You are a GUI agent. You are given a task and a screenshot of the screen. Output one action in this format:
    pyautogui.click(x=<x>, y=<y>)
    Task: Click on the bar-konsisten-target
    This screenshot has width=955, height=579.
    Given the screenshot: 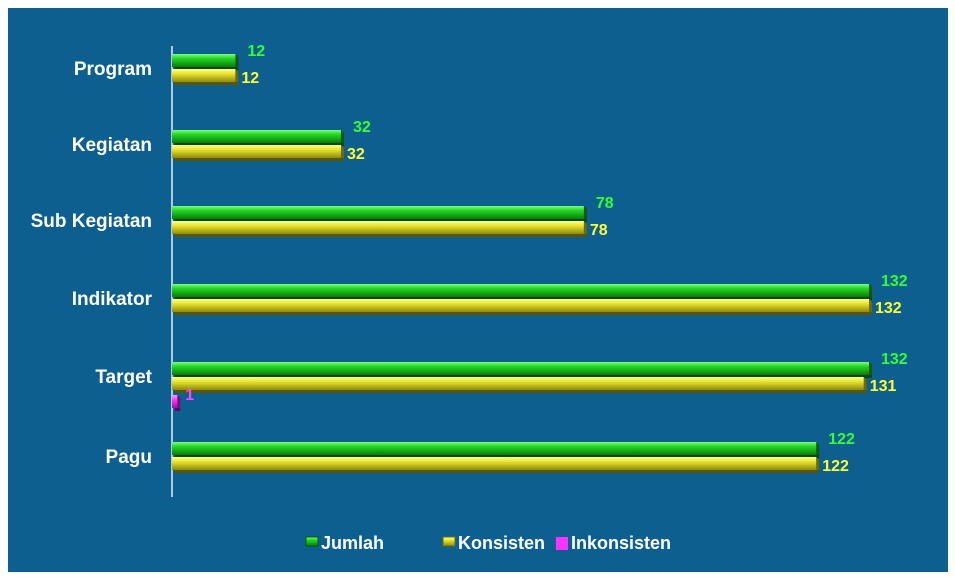 What is the action you would take?
    pyautogui.click(x=519, y=385)
    